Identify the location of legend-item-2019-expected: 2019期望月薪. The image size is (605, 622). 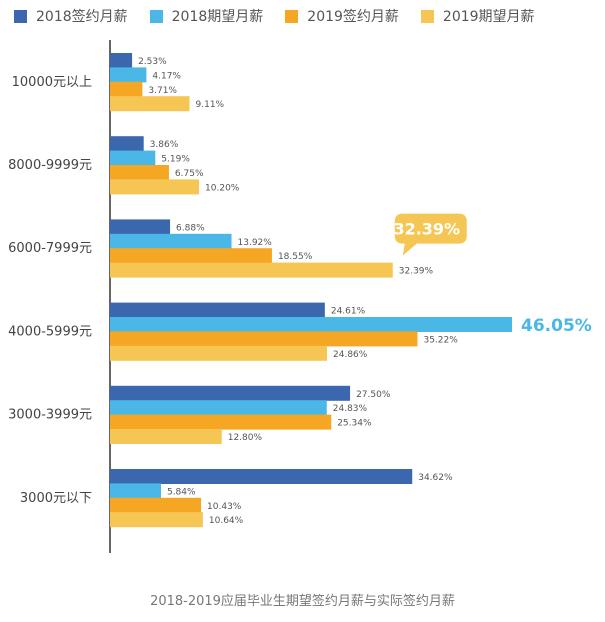
(477, 16).